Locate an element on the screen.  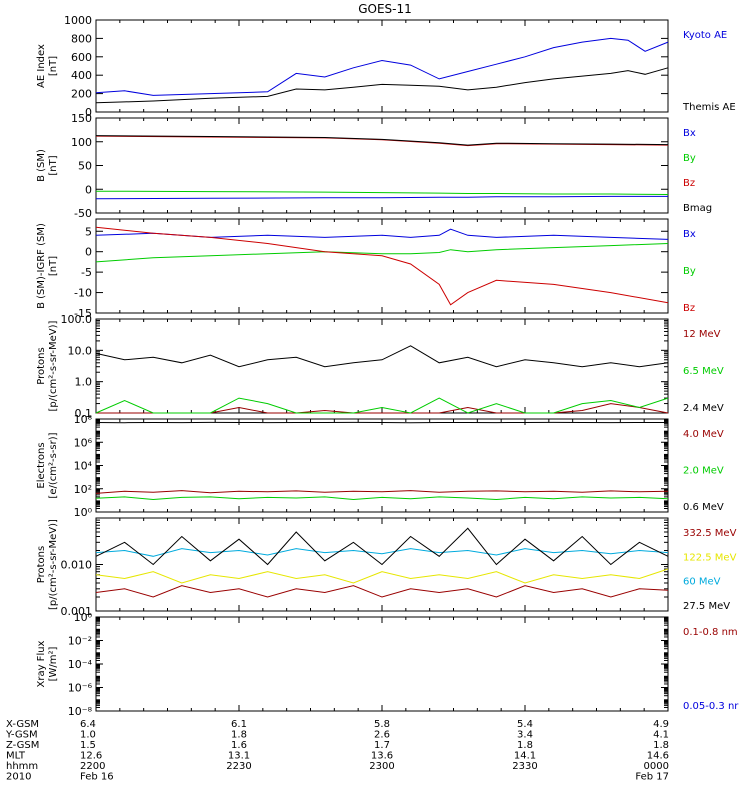
legend-entry: 0.1-0.8 nm is located at coordinates (710, 632).